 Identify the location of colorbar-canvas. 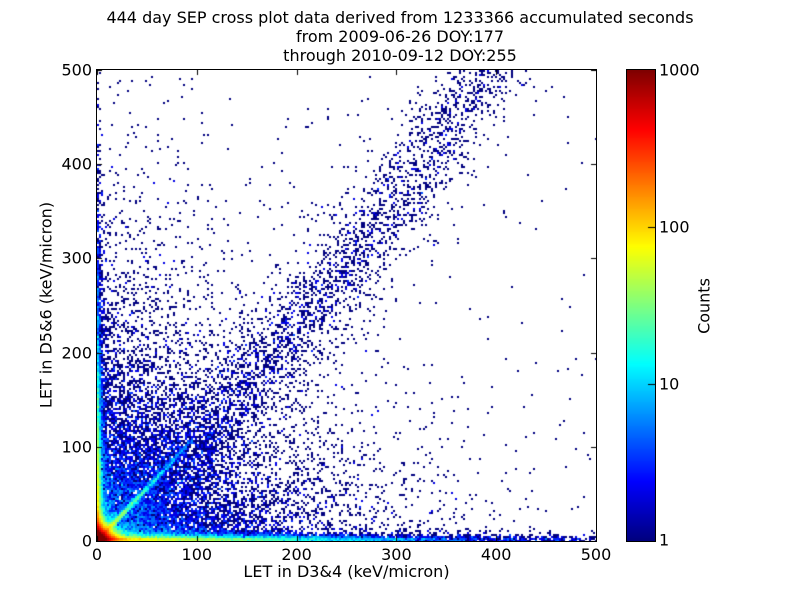
(641, 305).